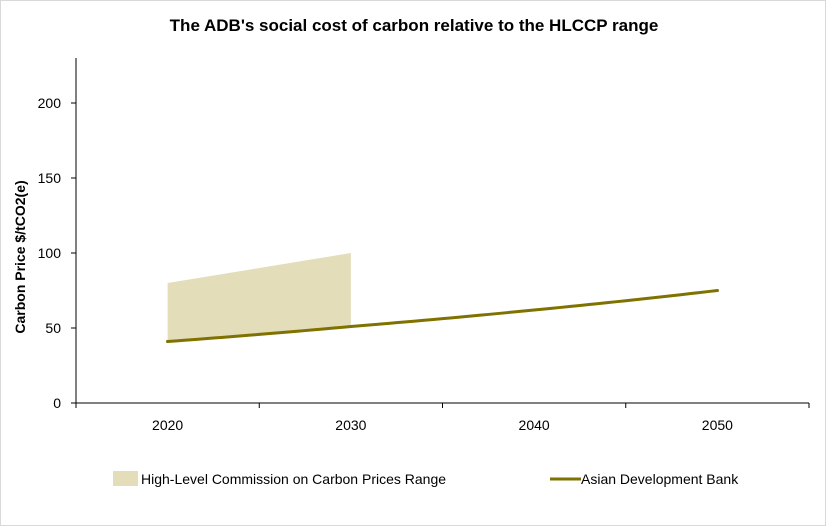  Describe the element at coordinates (125, 478) in the screenshot. I see `legend-band-swatch` at that location.